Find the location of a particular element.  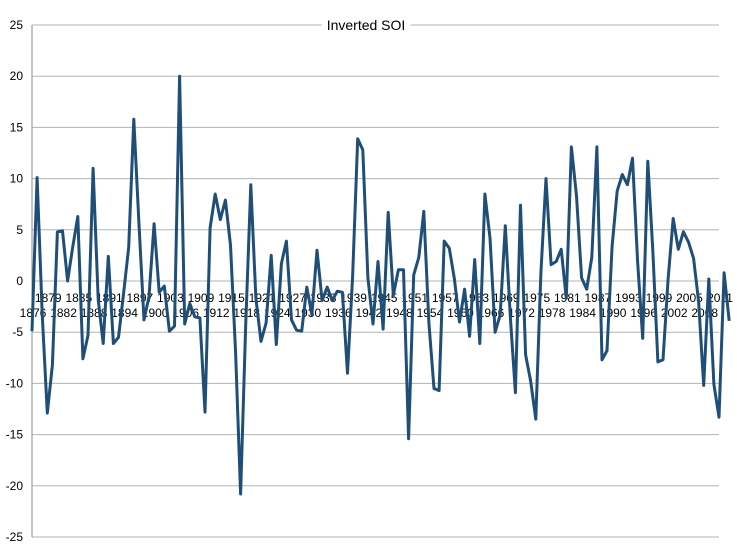

x-tick-label: 1912 is located at coordinates (216, 313).